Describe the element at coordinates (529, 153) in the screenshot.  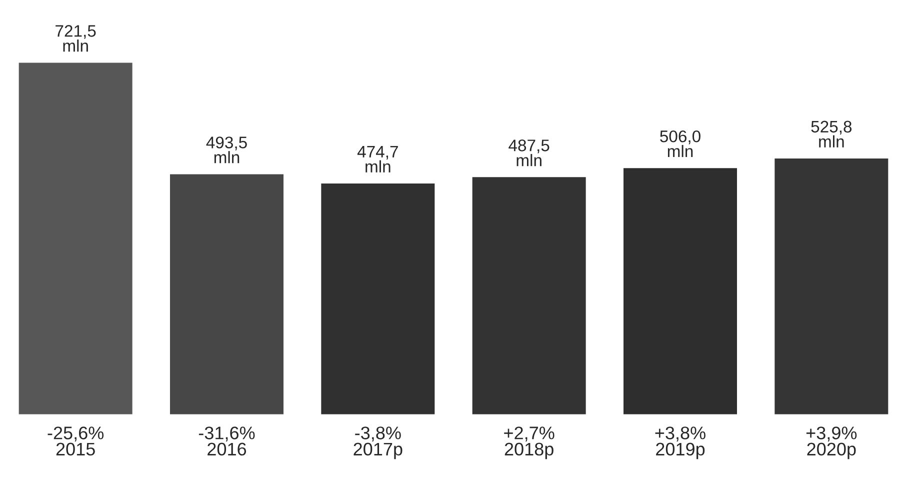
I see `data-label: 487,5 mln` at that location.